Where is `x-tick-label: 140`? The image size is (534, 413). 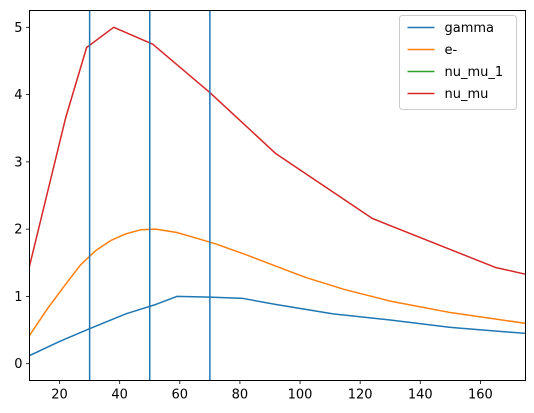
x-tick-label: 140 is located at coordinates (420, 395).